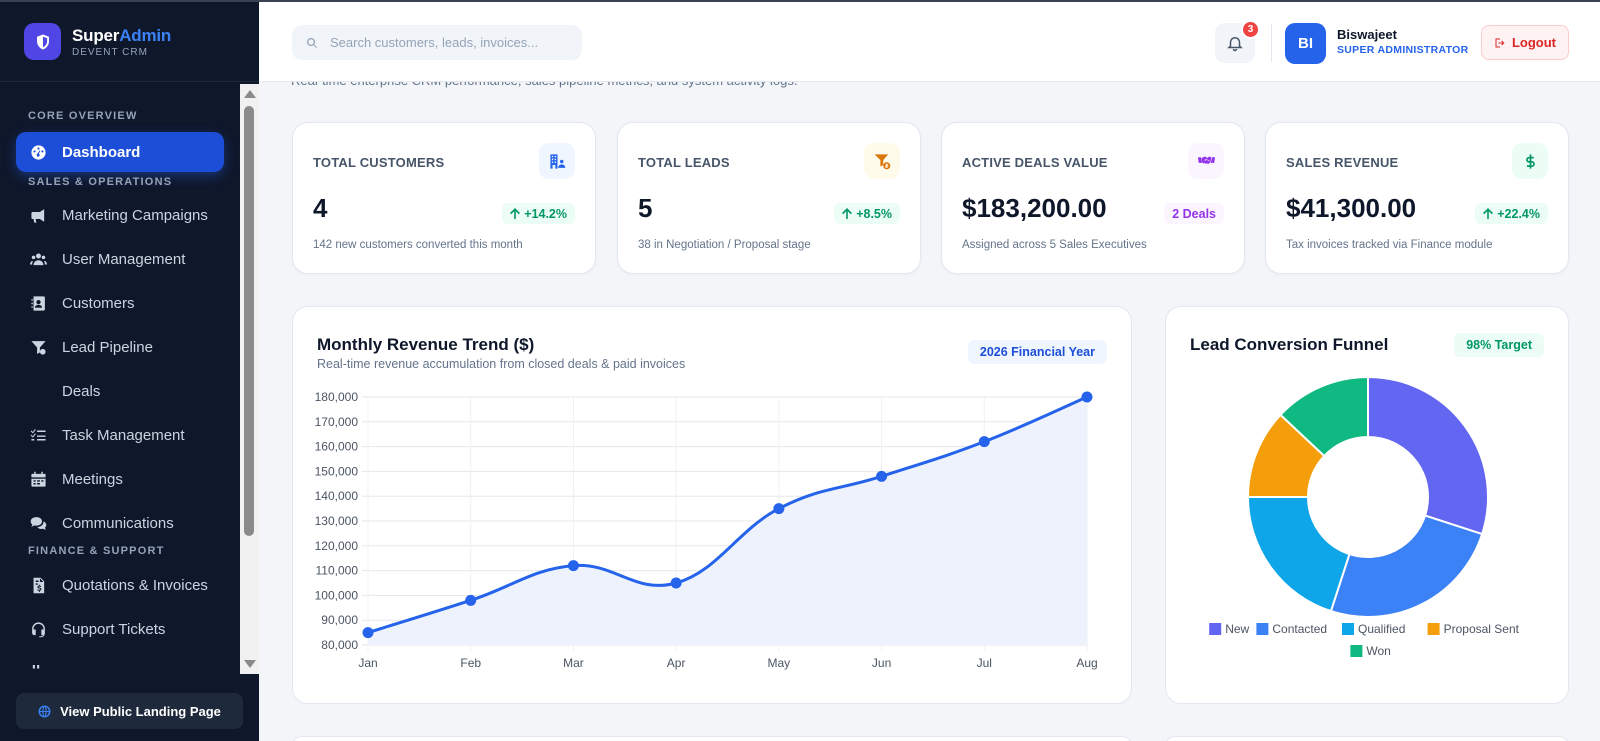  I want to click on x-tick-label: Apr, so click(676, 663).